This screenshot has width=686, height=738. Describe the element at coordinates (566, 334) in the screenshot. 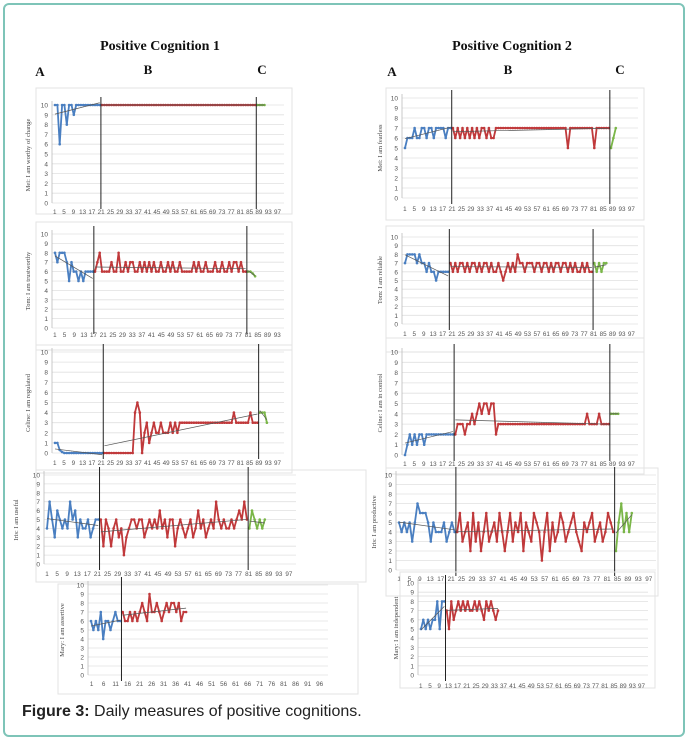

I see `x-tick-label: 69` at that location.